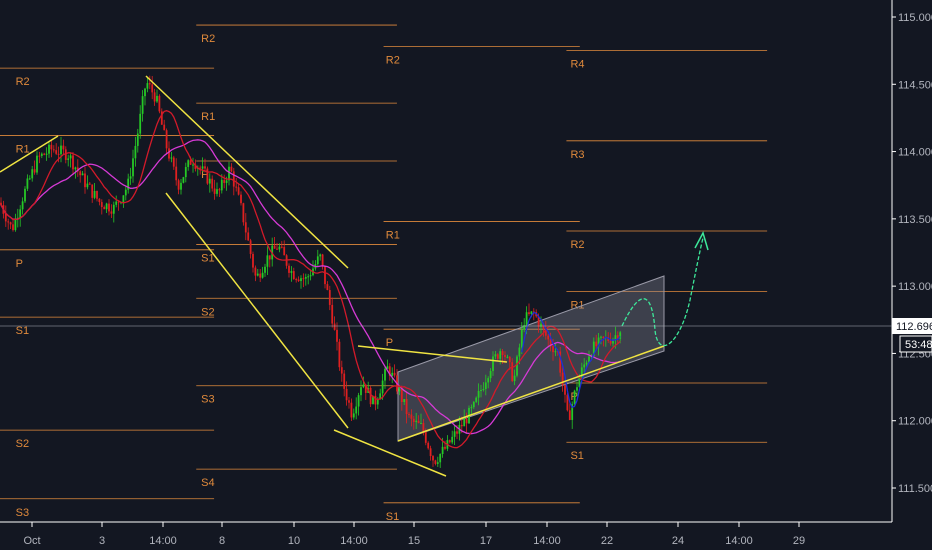 The width and height of the screenshot is (932, 550). What do you see at coordinates (208, 39) in the screenshot?
I see `pivot-label-r2: R2` at bounding box center [208, 39].